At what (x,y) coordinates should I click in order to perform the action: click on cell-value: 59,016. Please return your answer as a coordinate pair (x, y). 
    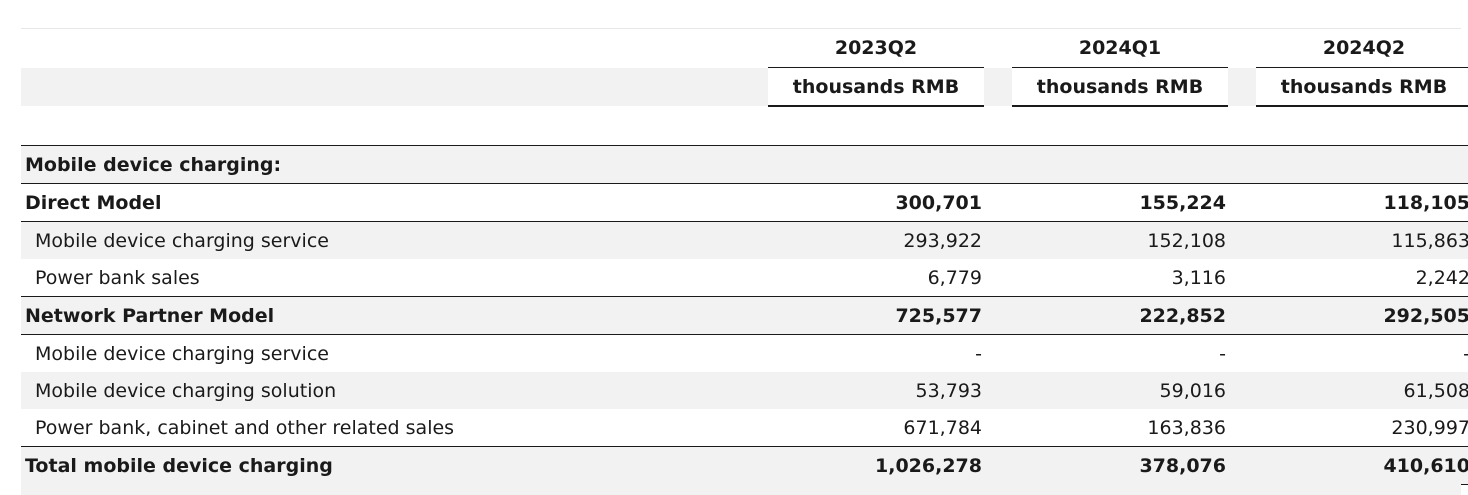
    Looking at the image, I should click on (1120, 390).